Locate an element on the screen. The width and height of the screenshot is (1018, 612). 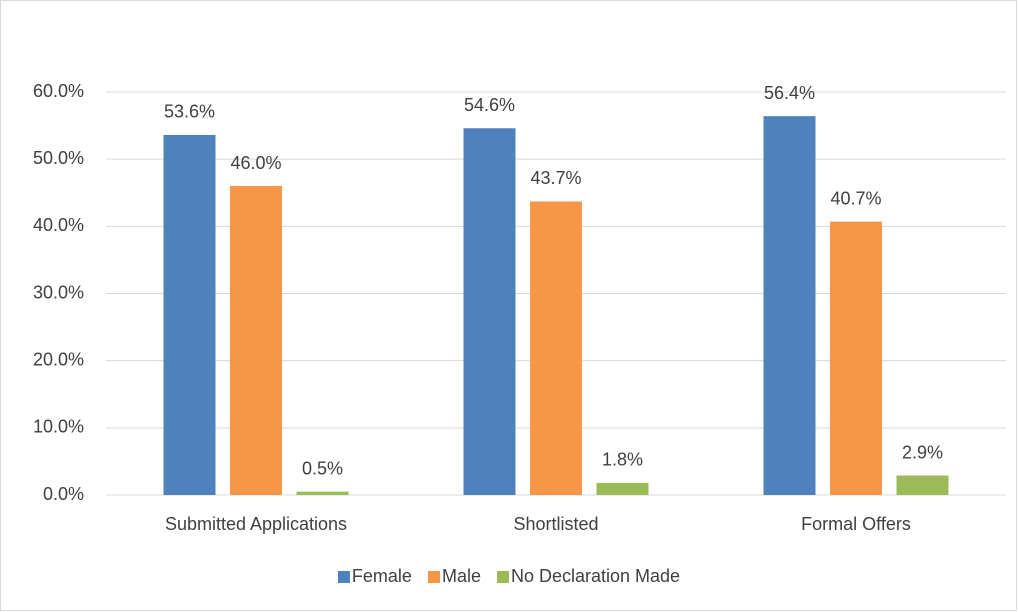
legend-label: Male is located at coordinates (461, 576).